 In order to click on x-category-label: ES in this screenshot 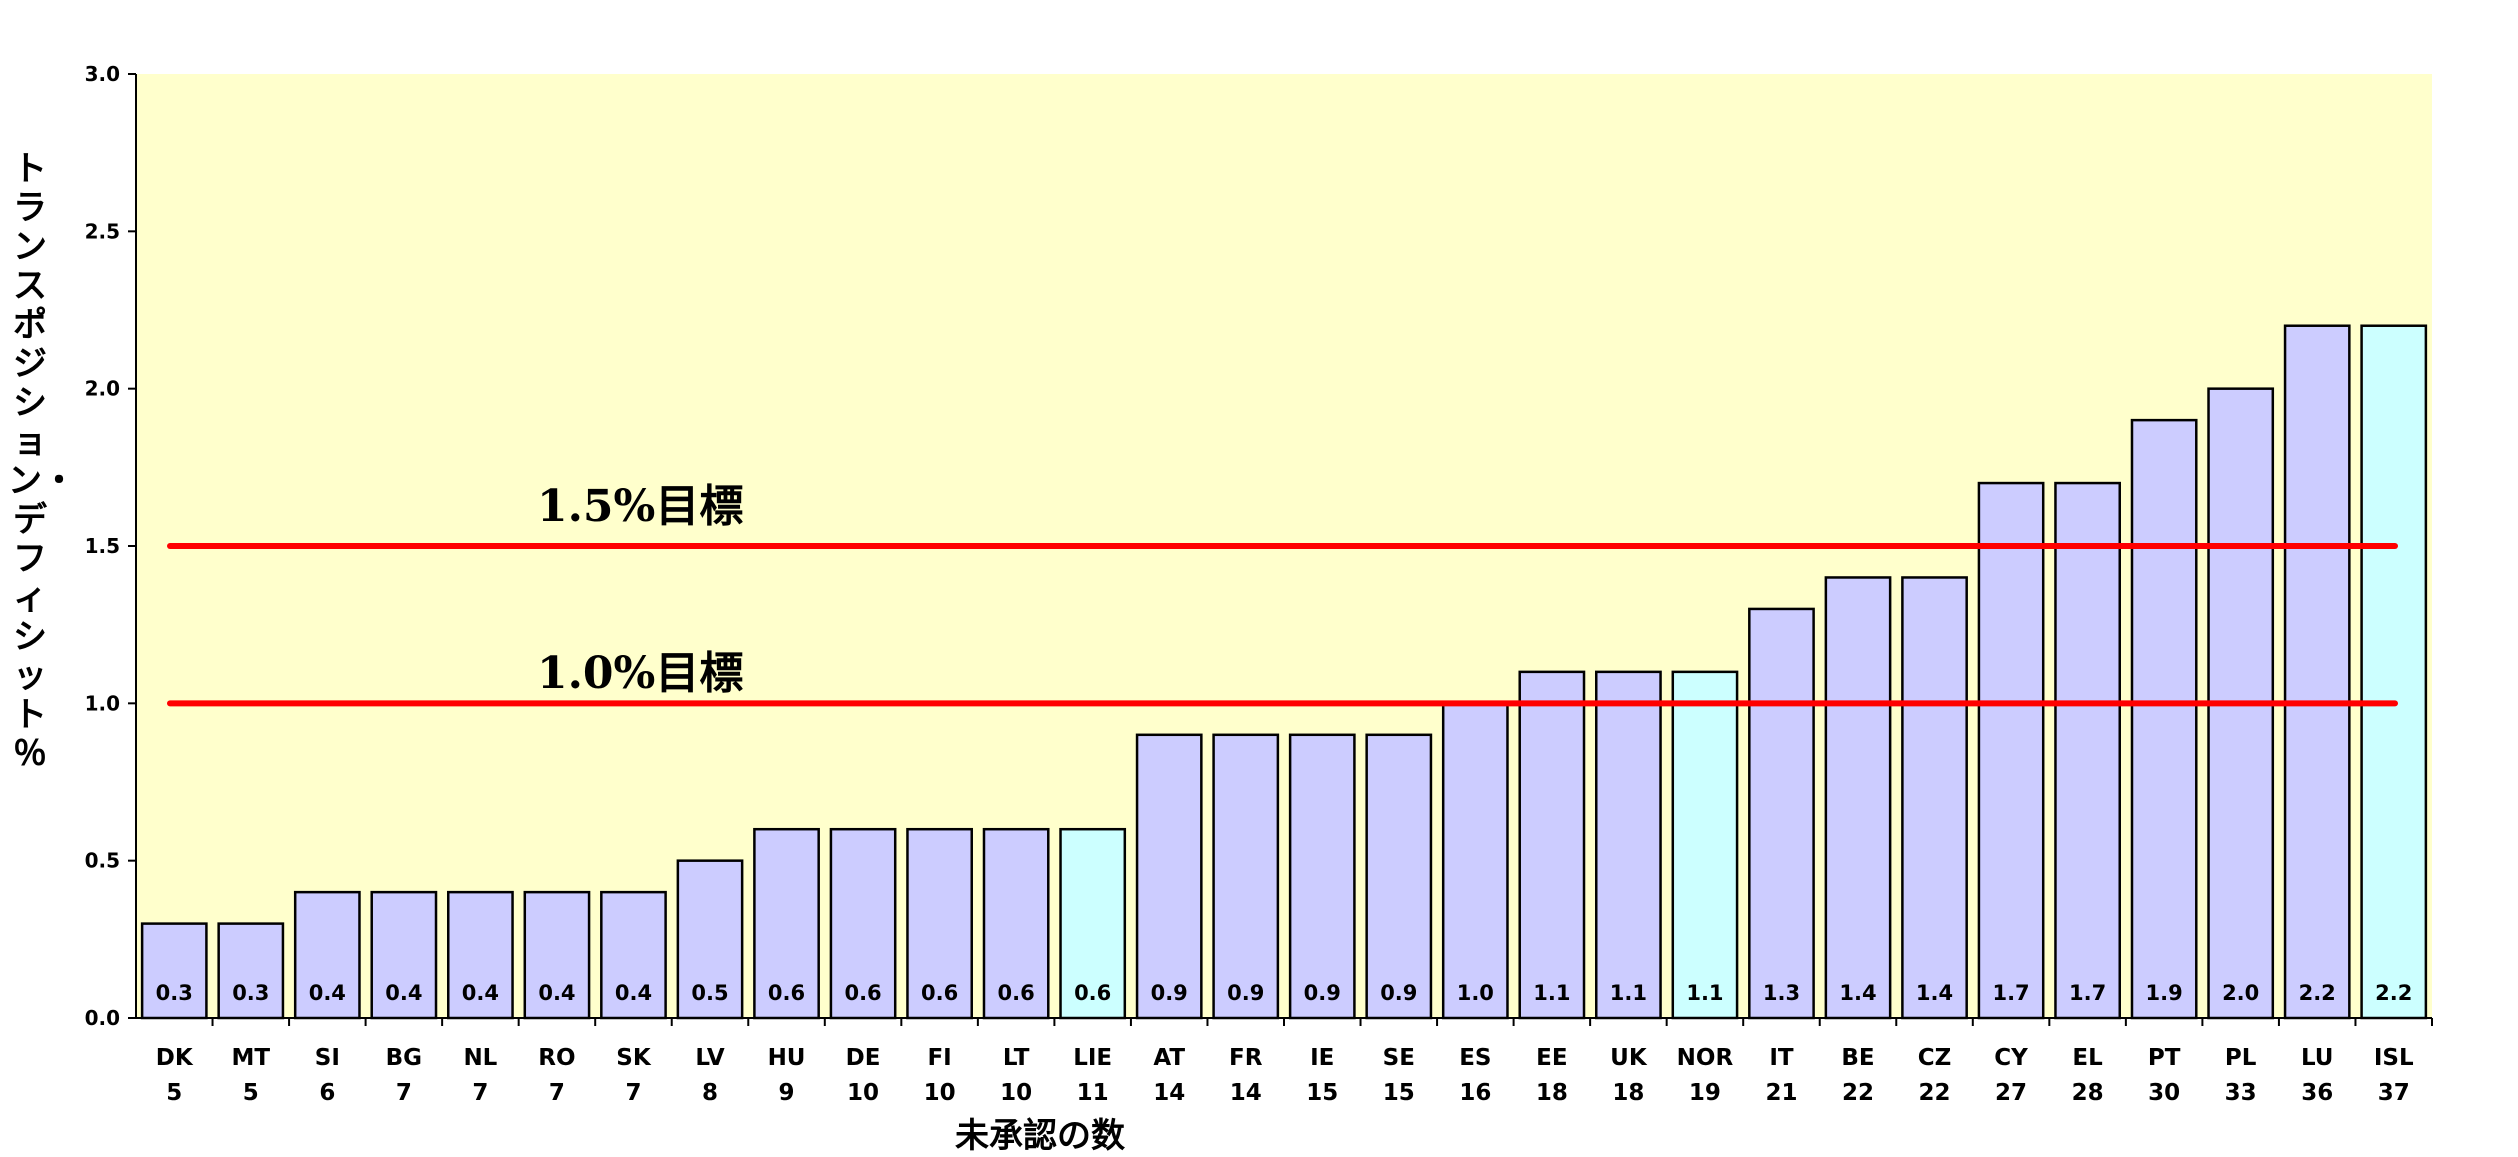, I will do `click(1475, 1058)`.